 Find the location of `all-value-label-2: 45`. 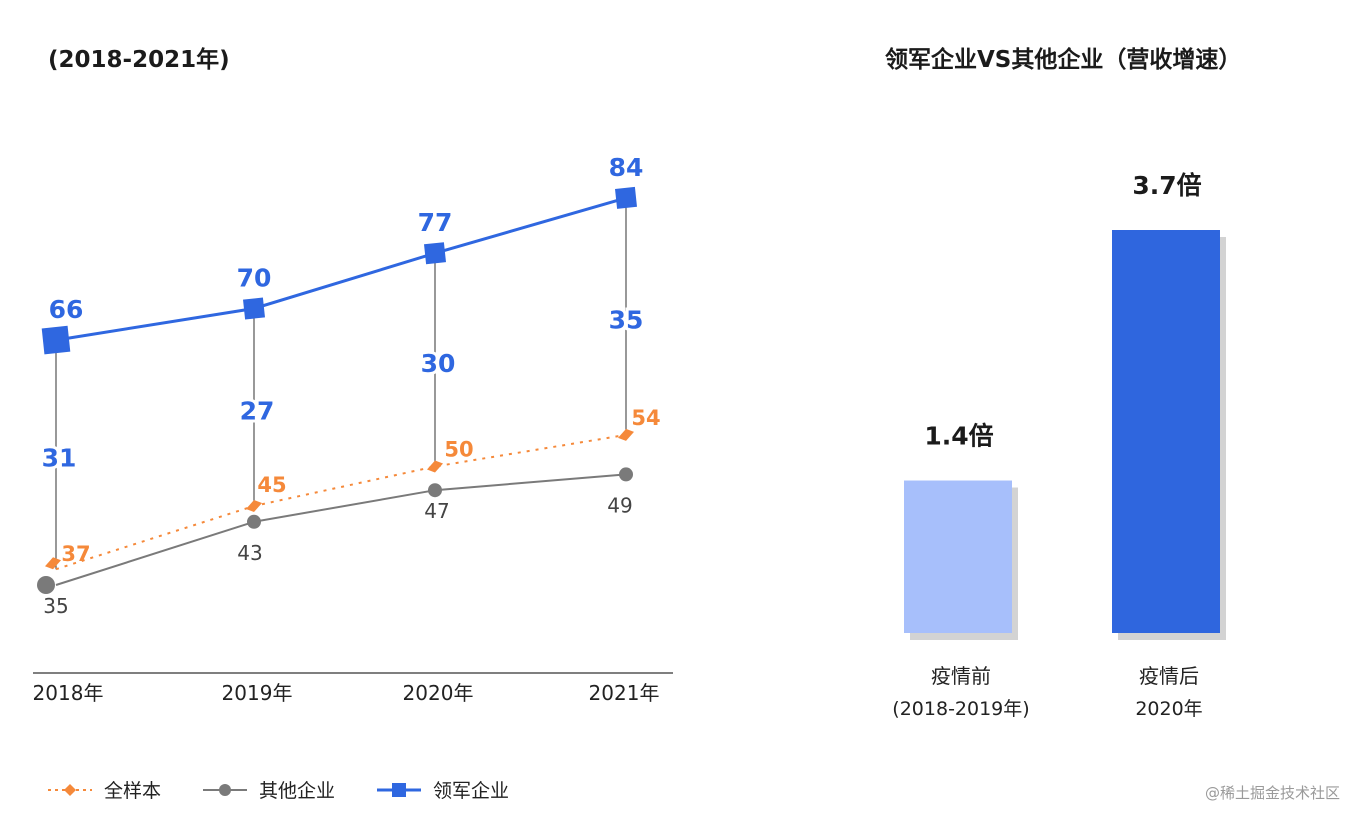

all-value-label-2: 45 is located at coordinates (271, 485).